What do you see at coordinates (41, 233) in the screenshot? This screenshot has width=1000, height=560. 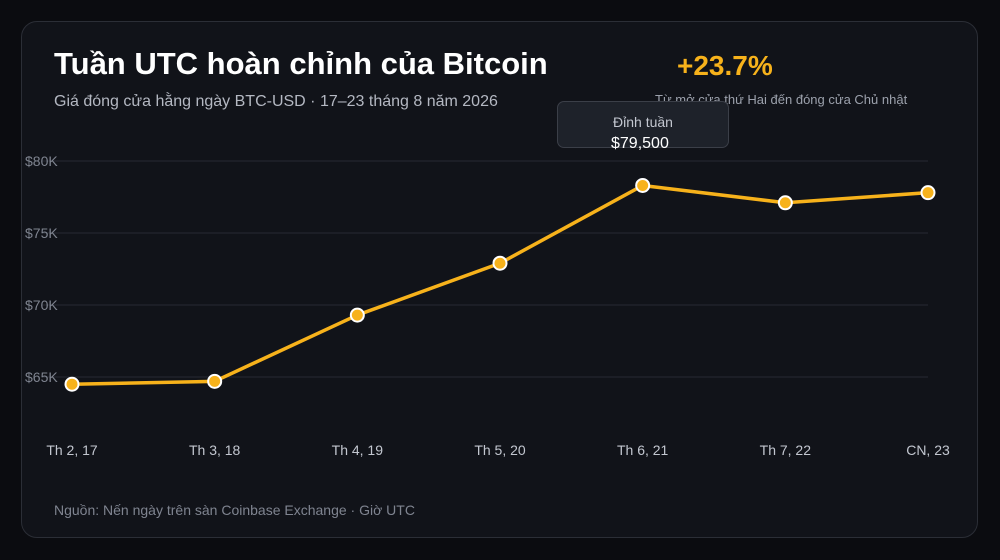 I see `y-tick-label: $75K` at bounding box center [41, 233].